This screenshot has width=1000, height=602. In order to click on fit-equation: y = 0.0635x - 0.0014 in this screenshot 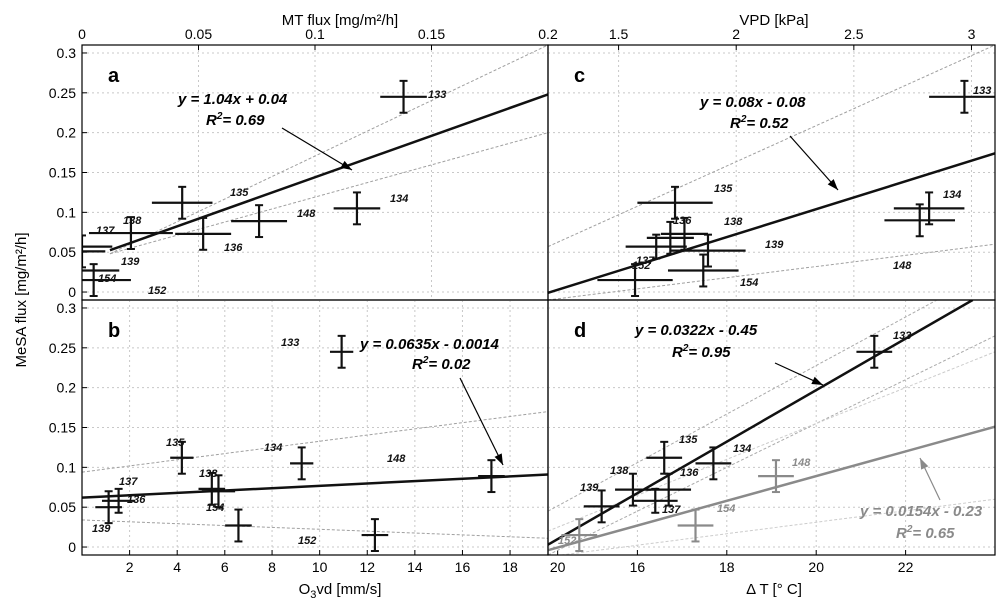, I will do `click(429, 344)`.